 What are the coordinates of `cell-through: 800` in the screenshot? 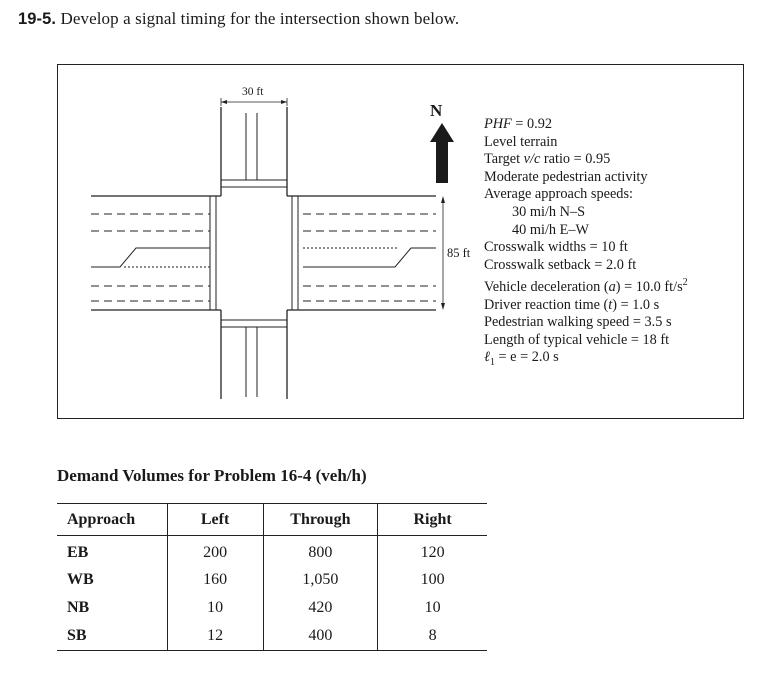 It's located at (320, 550).